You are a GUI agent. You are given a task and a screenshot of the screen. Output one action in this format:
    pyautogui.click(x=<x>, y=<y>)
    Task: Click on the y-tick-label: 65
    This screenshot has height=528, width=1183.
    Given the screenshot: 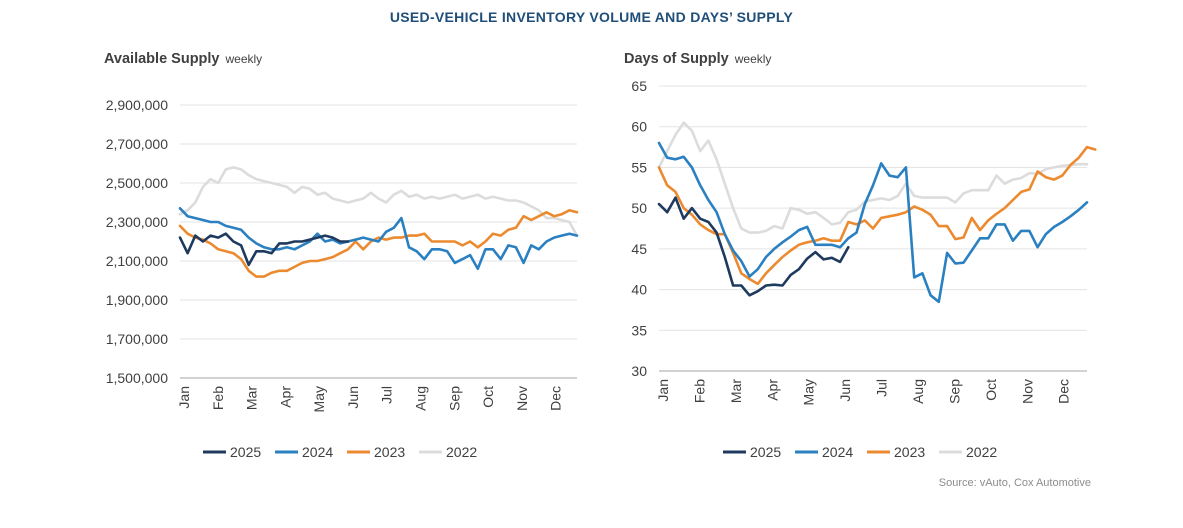 What is the action you would take?
    pyautogui.click(x=639, y=86)
    